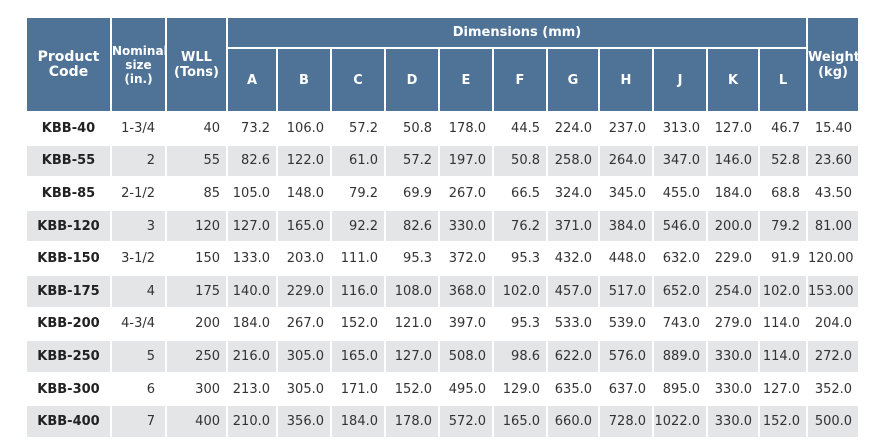 The height and width of the screenshot is (448, 872). I want to click on table-cell: KBB-300, so click(68, 389).